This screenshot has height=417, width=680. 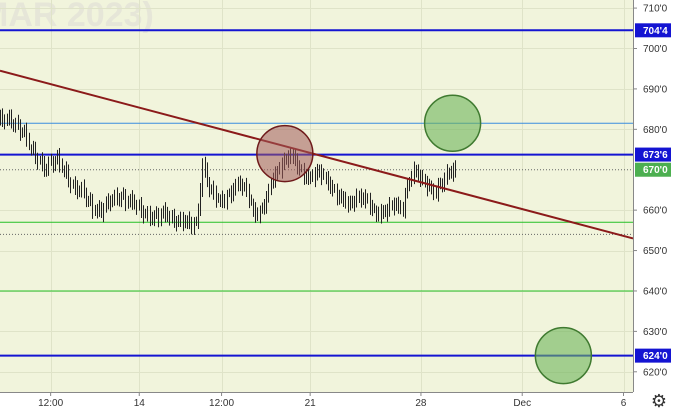 What do you see at coordinates (655, 291) in the screenshot?
I see `y-tick-label: 640'0` at bounding box center [655, 291].